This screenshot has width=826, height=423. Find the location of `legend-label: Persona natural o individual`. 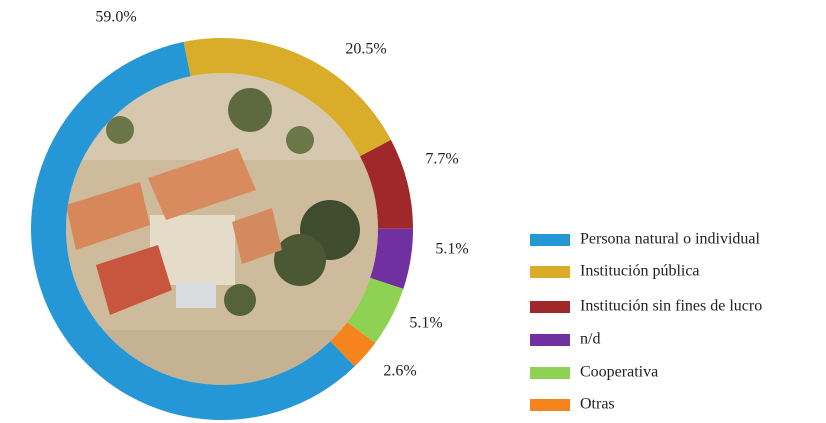

legend-label: Persona natural o individual is located at coordinates (670, 239).